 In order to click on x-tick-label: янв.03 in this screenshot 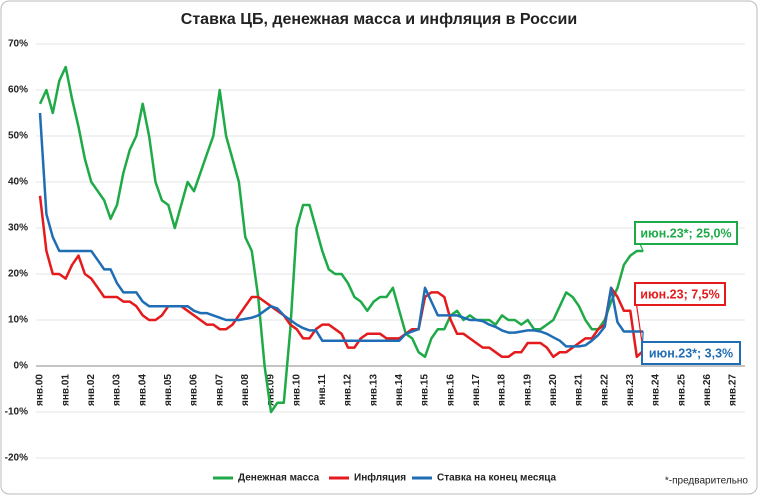, I will do `click(117, 390)`.